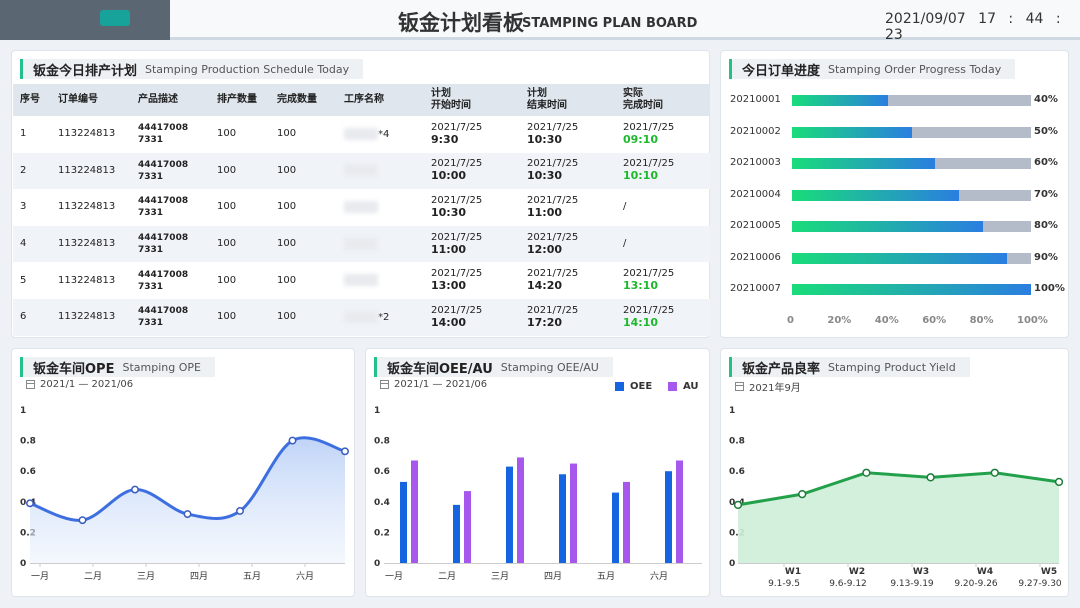  I want to click on legend-oee: OEE, so click(633, 386).